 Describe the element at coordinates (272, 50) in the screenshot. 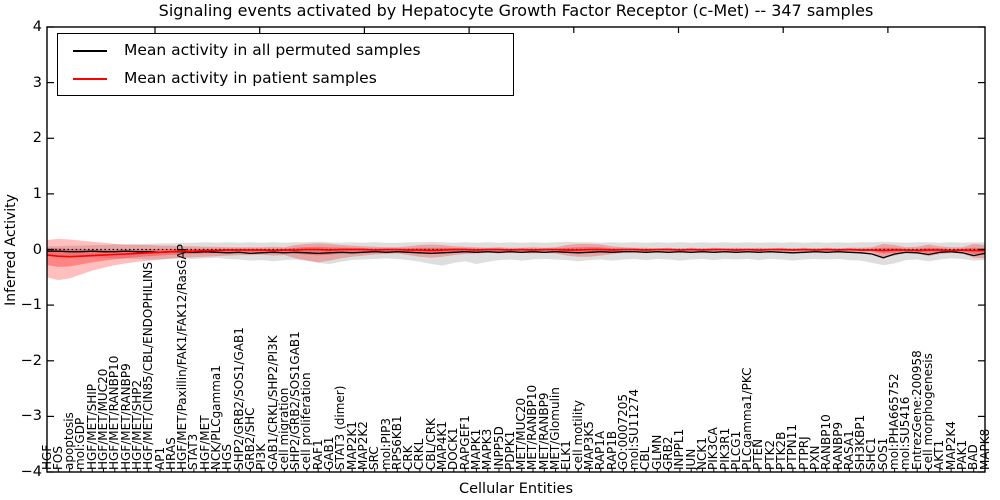

I see `legend-label-permuted: Mean activity in all permuted samples` at that location.